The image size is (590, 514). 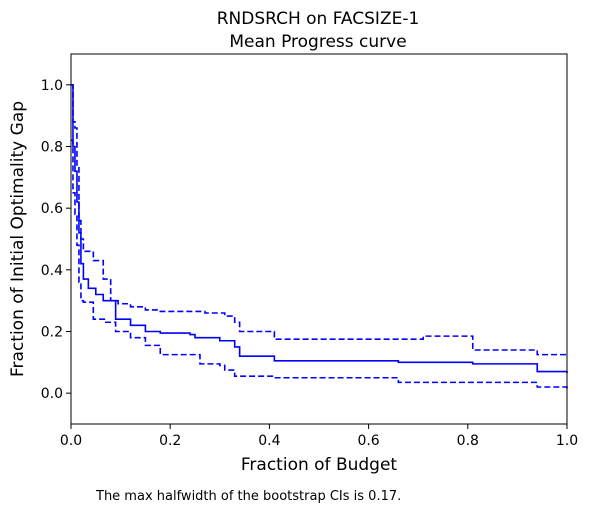 What do you see at coordinates (52, 394) in the screenshot?
I see `y-tick-label: 0.0` at bounding box center [52, 394].